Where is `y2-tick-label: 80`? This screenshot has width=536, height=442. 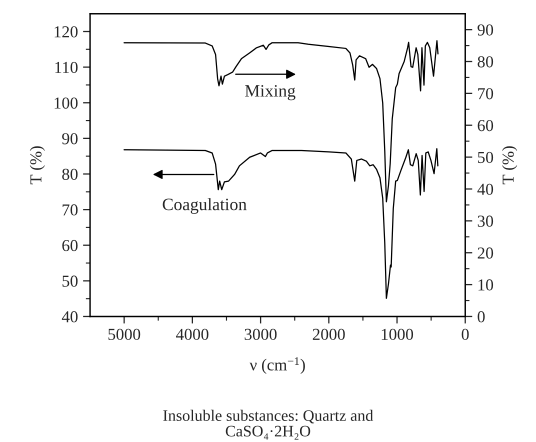
y2-tick-label: 80 is located at coordinates (486, 62).